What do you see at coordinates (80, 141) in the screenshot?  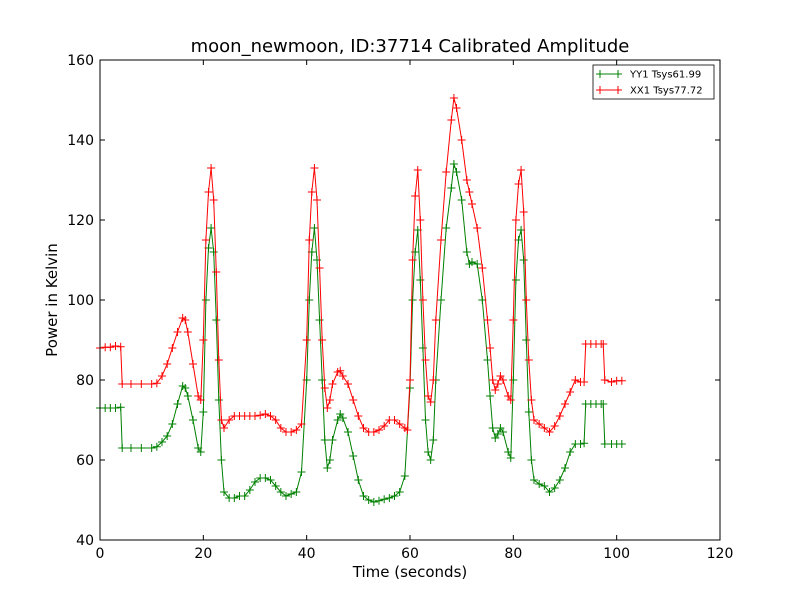 I see `y-tick-label: 140` at bounding box center [80, 141].